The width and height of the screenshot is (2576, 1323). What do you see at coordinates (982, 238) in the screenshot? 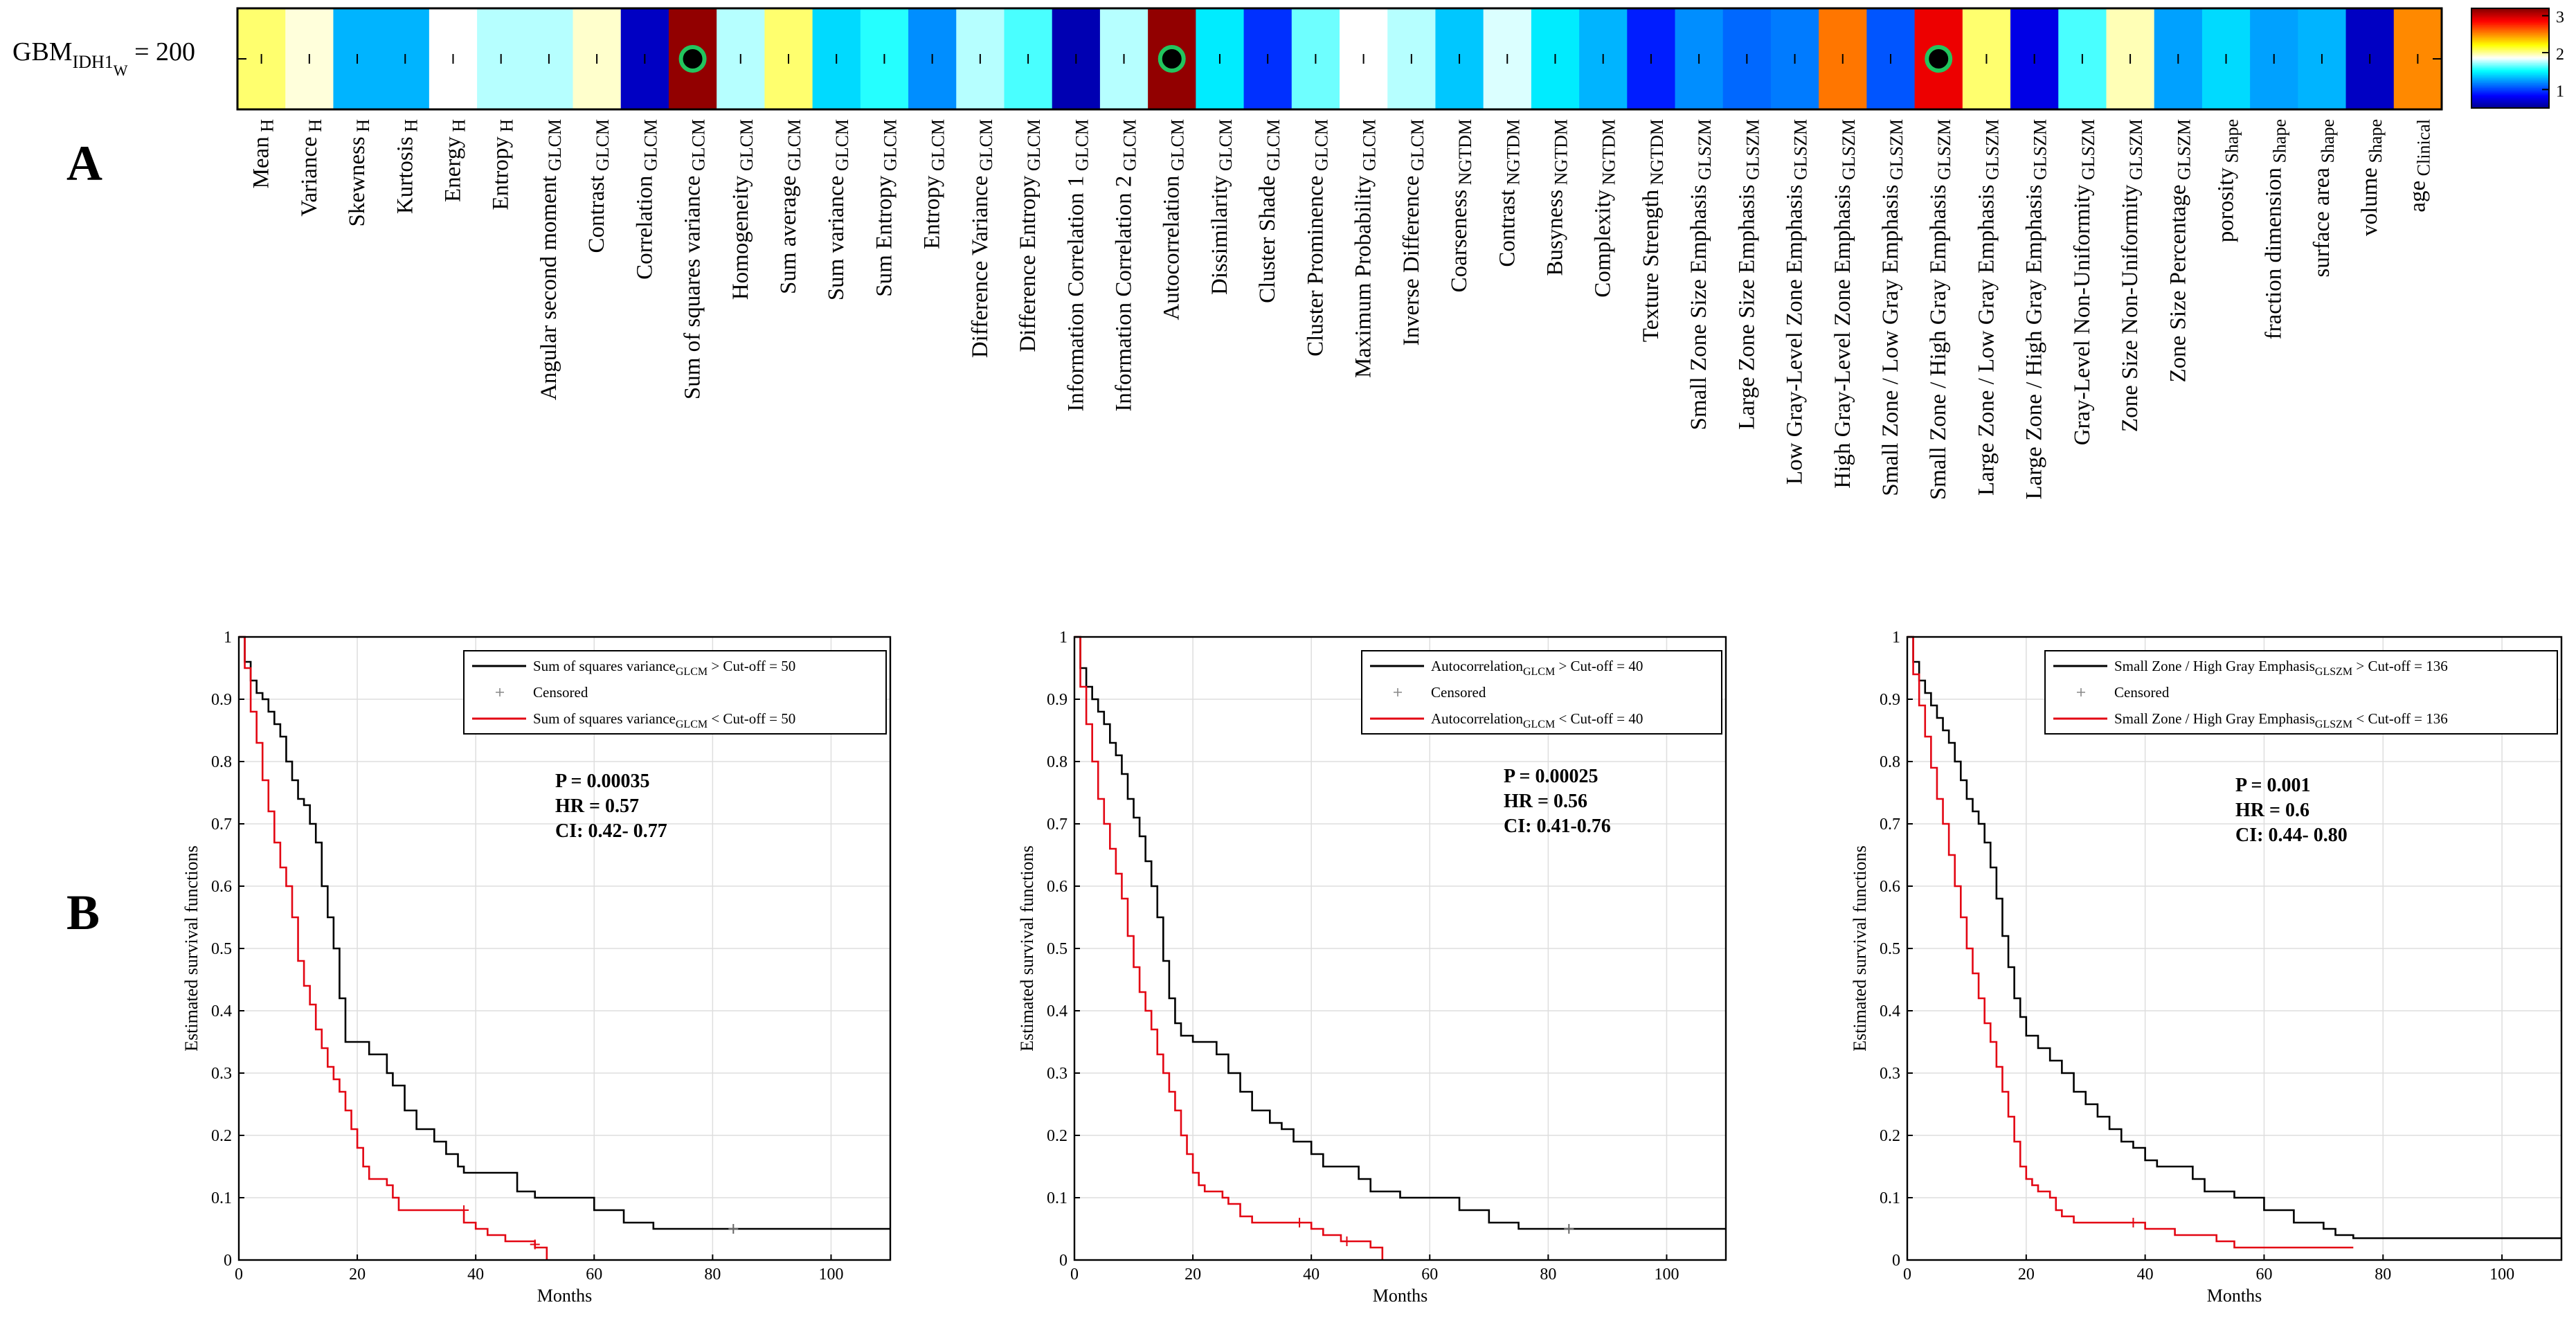
I see `feature-label: Difference Variance GLCM` at bounding box center [982, 238].